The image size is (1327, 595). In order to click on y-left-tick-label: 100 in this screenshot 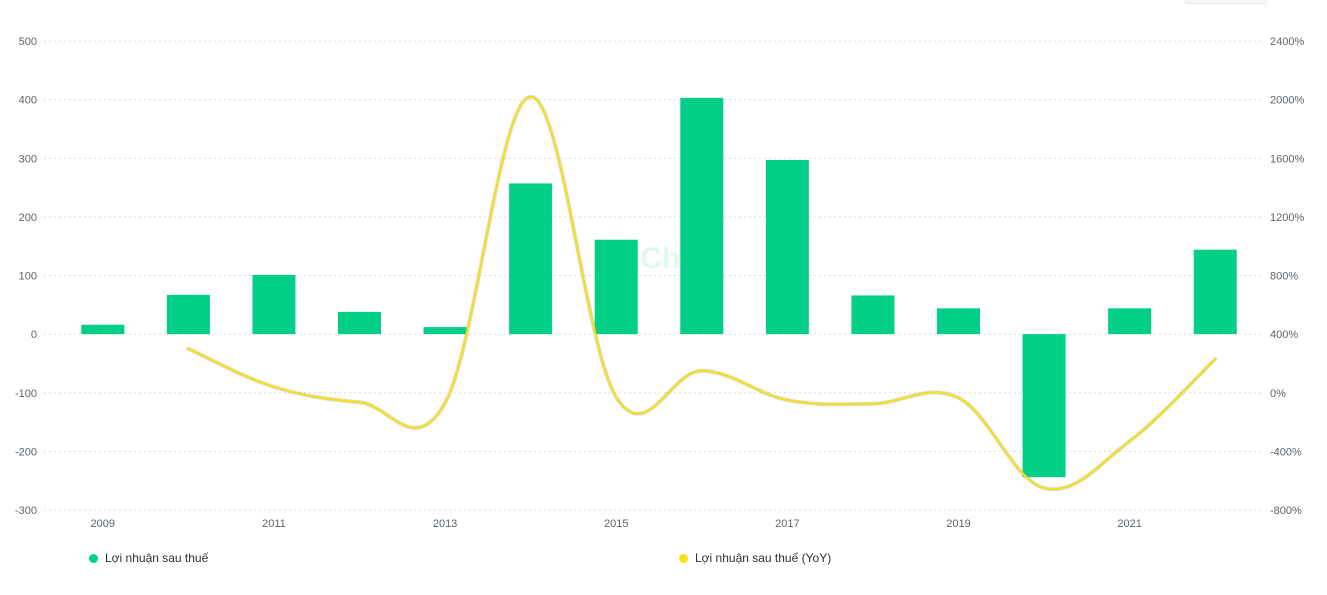, I will do `click(28, 277)`.